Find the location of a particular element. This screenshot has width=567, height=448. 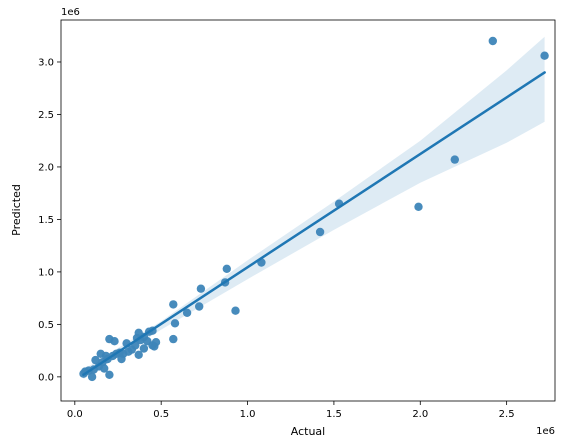

y-tick-label-2: 1.0 is located at coordinates (46, 272).